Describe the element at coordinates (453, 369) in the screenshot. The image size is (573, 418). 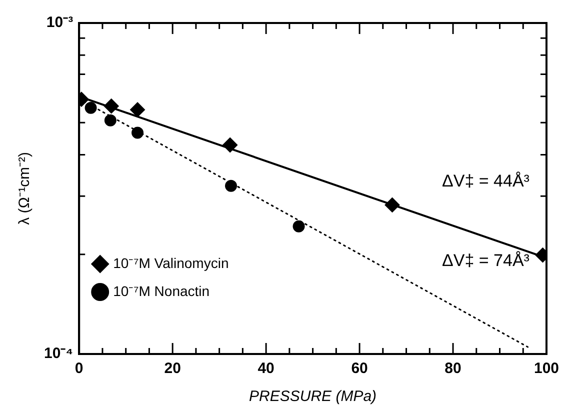
I see `x-tick-label: 80` at that location.